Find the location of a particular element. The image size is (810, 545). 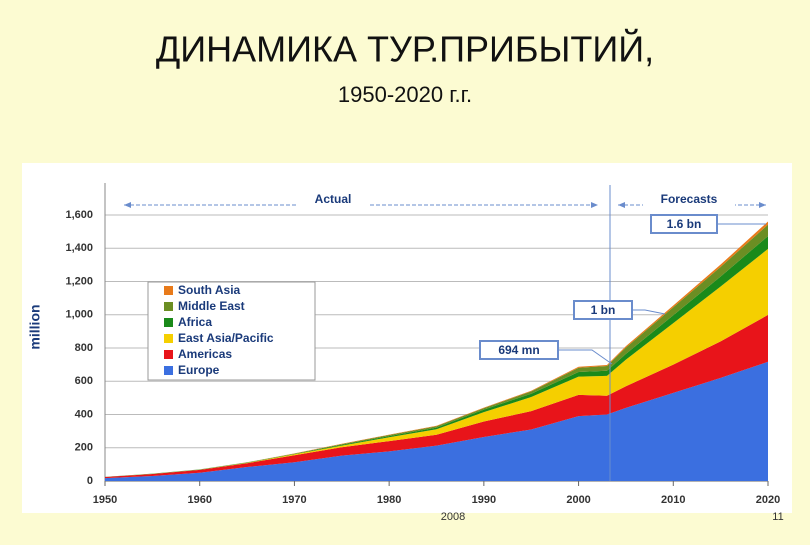

legend-label: Africa is located at coordinates (195, 322).